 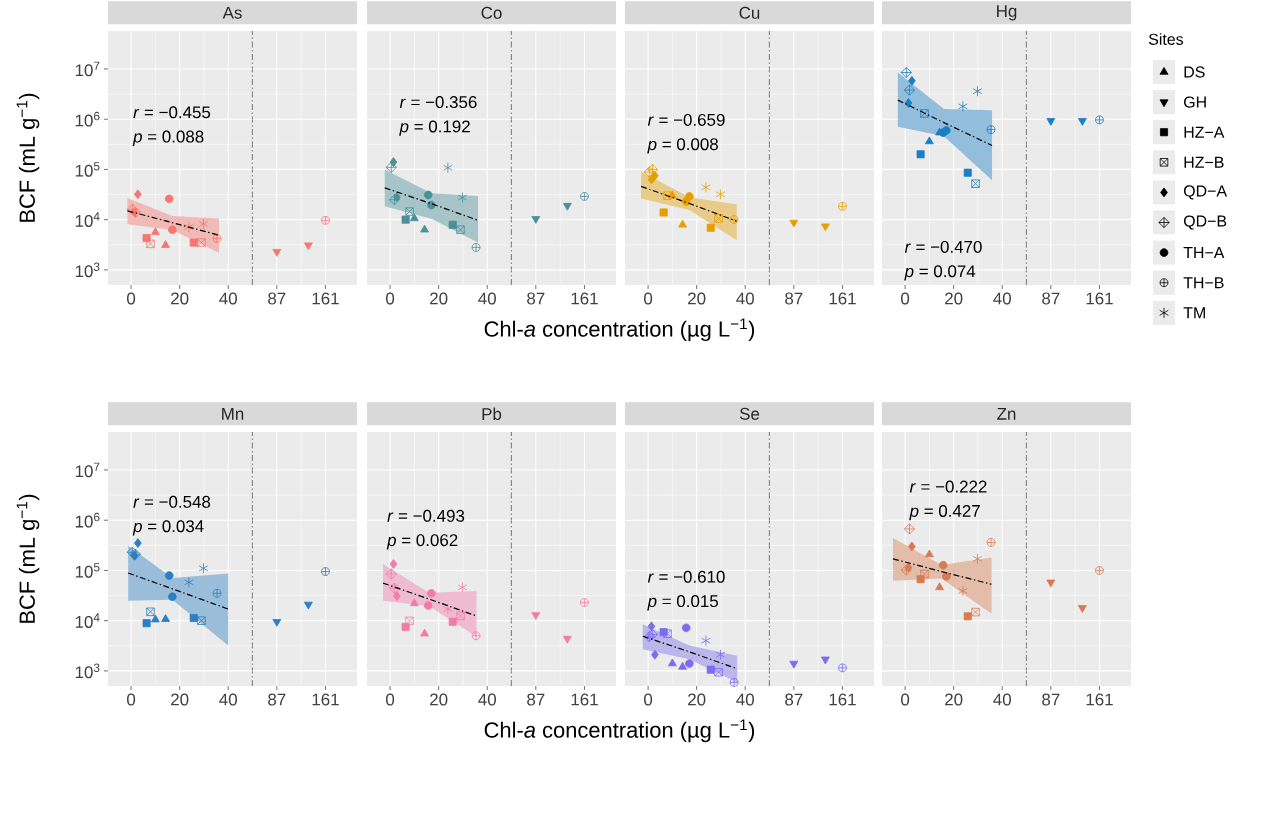 I want to click on annotation: p = 0.034, so click(x=168, y=528).